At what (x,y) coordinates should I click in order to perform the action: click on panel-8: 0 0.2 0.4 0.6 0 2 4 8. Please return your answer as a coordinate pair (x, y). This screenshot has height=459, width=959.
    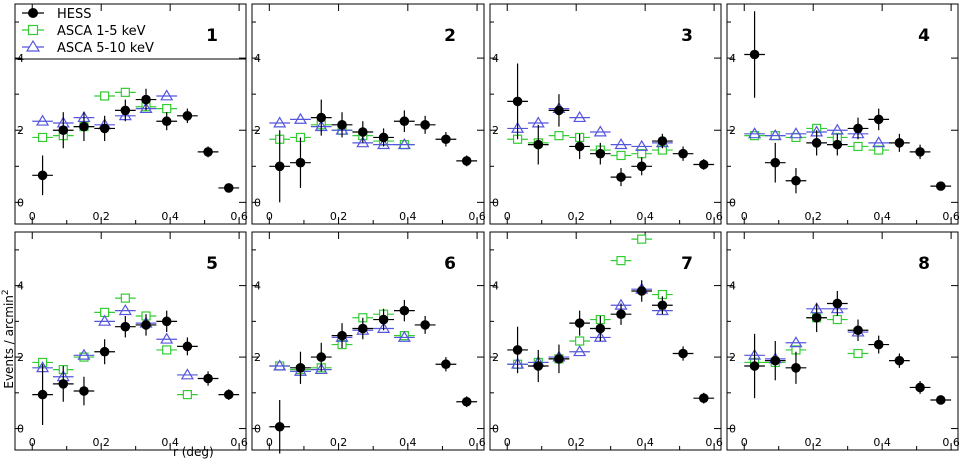
    Looking at the image, I should click on (842, 341).